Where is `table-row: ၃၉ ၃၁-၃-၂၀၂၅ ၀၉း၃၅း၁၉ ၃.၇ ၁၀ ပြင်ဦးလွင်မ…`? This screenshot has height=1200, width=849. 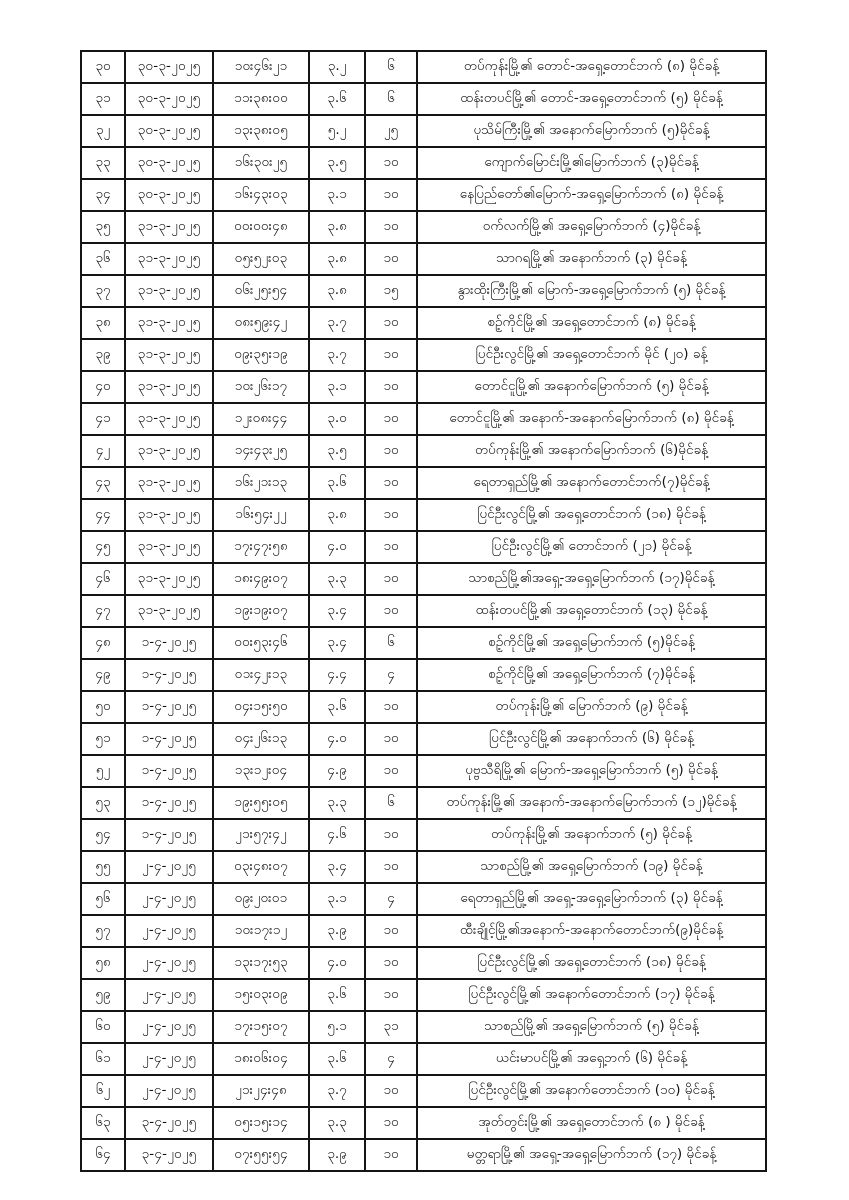 table-row: ၃၉ ၃၁-၃-၂၀၂၅ ၀၉း၃၅း၁၉ ၃.၇ ၁၀ ပြင်ဦးလွင်မ… is located at coordinates (423, 355).